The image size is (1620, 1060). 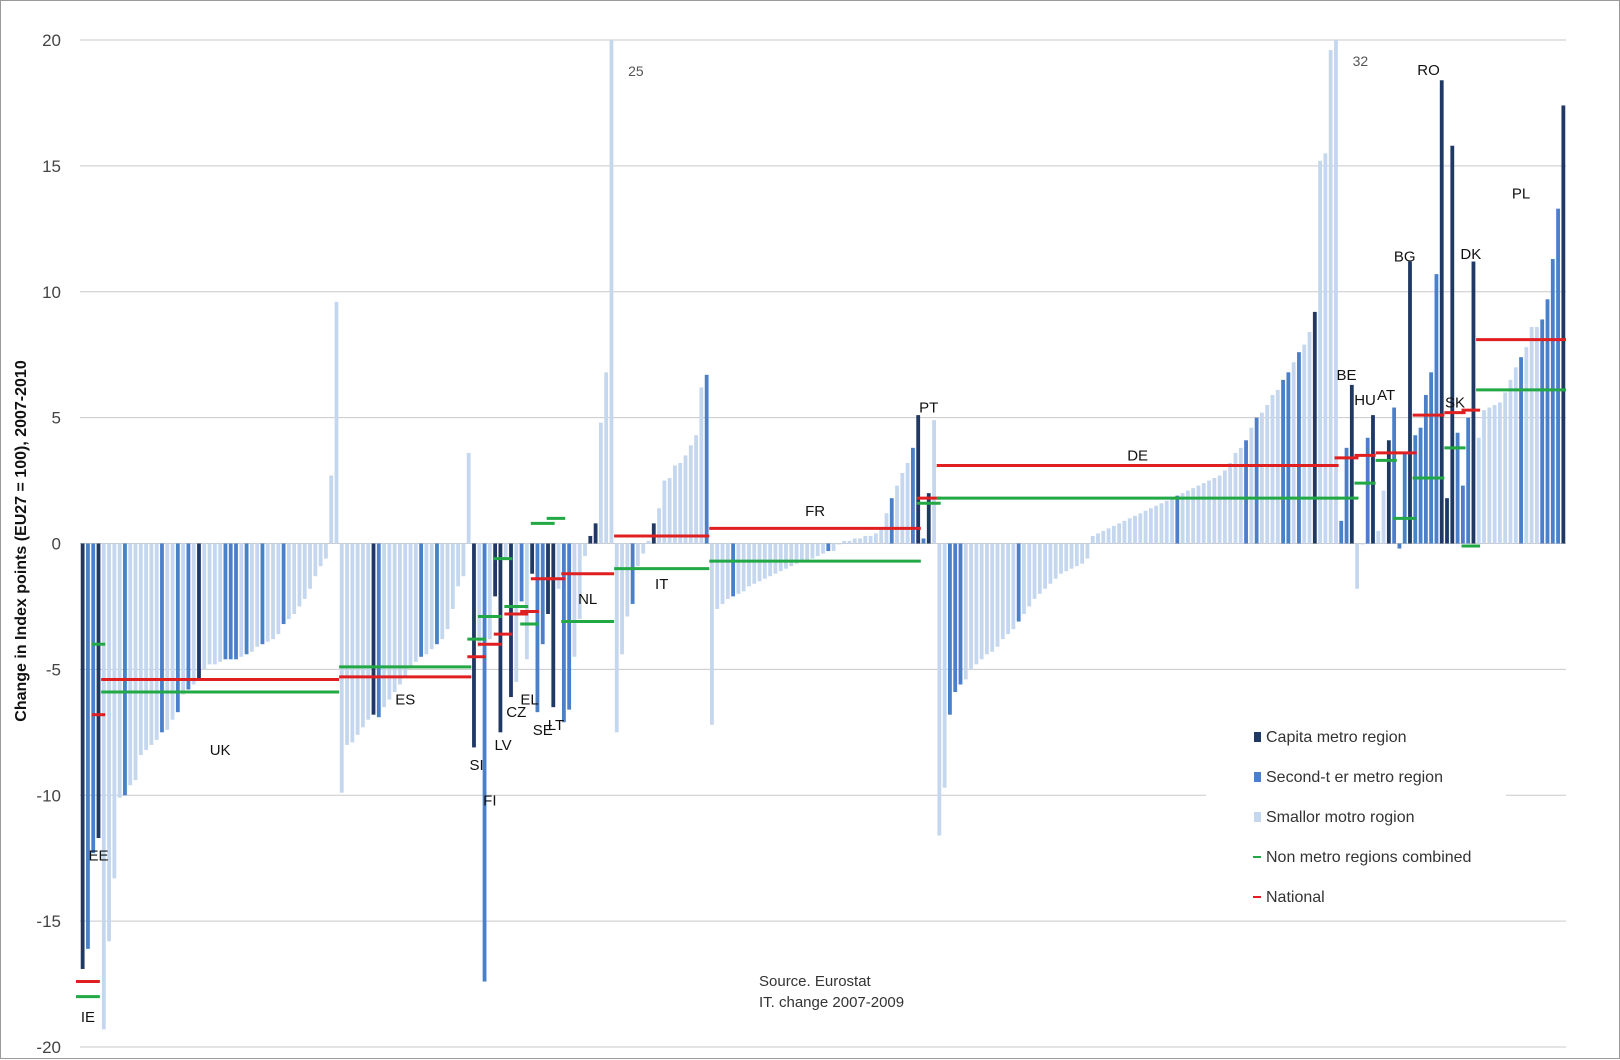 I want to click on bar-at, so click(x=1378, y=537).